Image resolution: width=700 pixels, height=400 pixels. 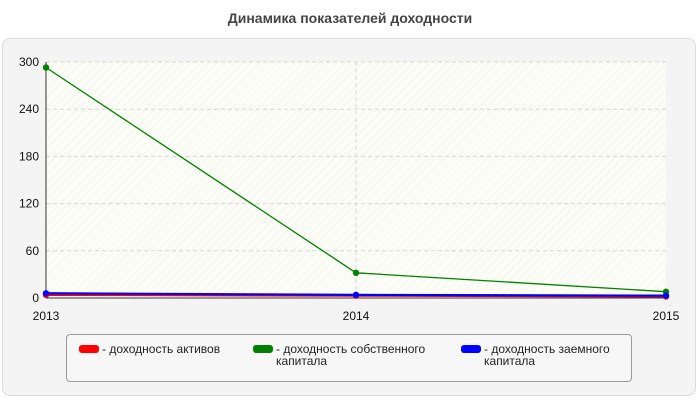 I want to click on legend-item-assets: - доходность активов, so click(x=175, y=349).